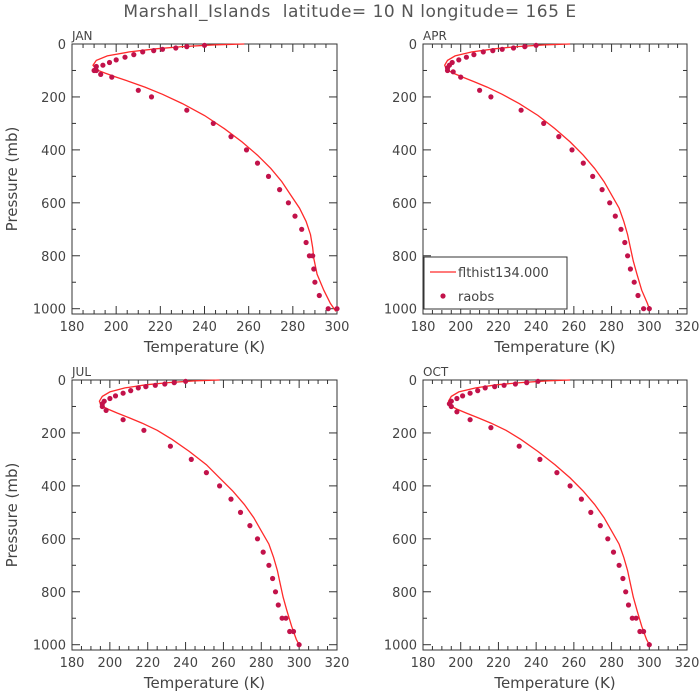  What do you see at coordinates (214, 177) in the screenshot?
I see `series-line-flthist` at bounding box center [214, 177].